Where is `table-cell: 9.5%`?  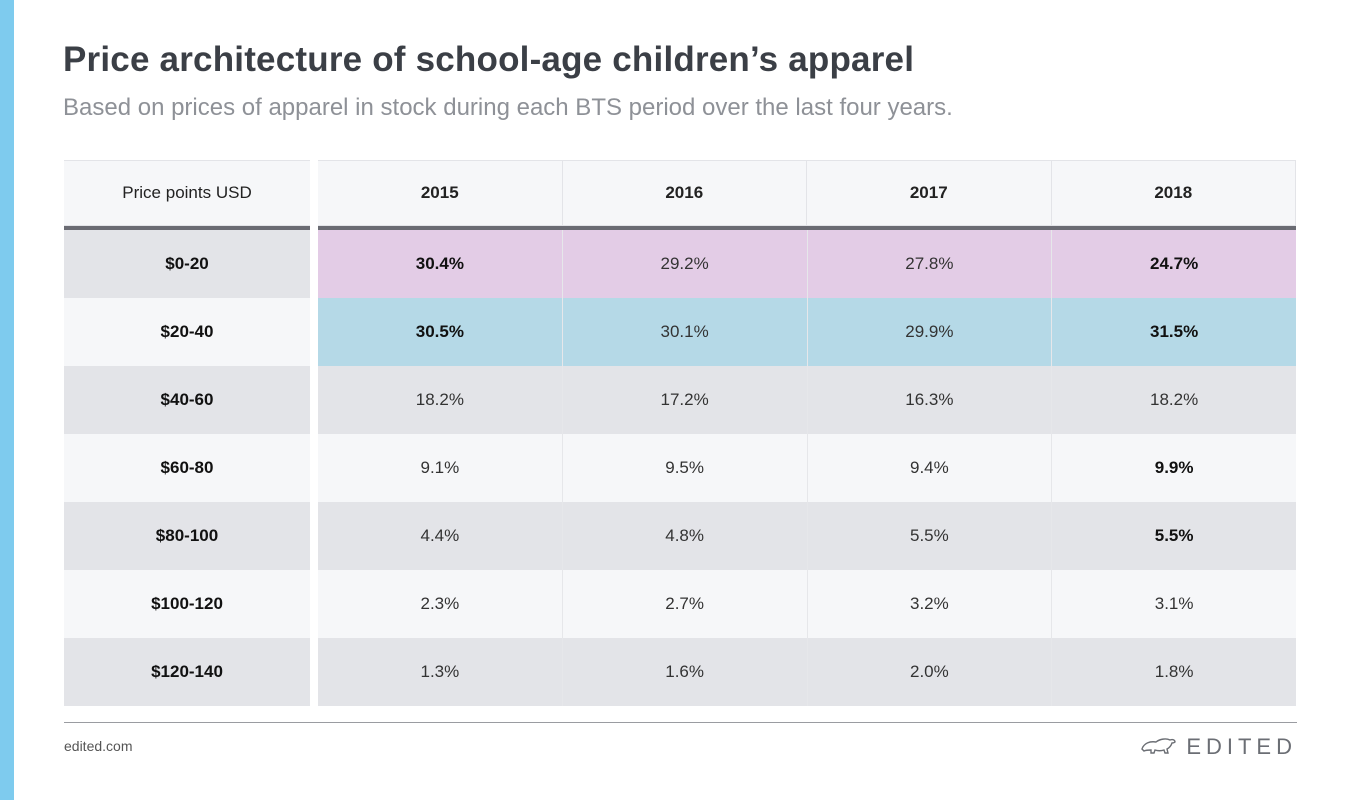 table-cell: 9.5% is located at coordinates (685, 468).